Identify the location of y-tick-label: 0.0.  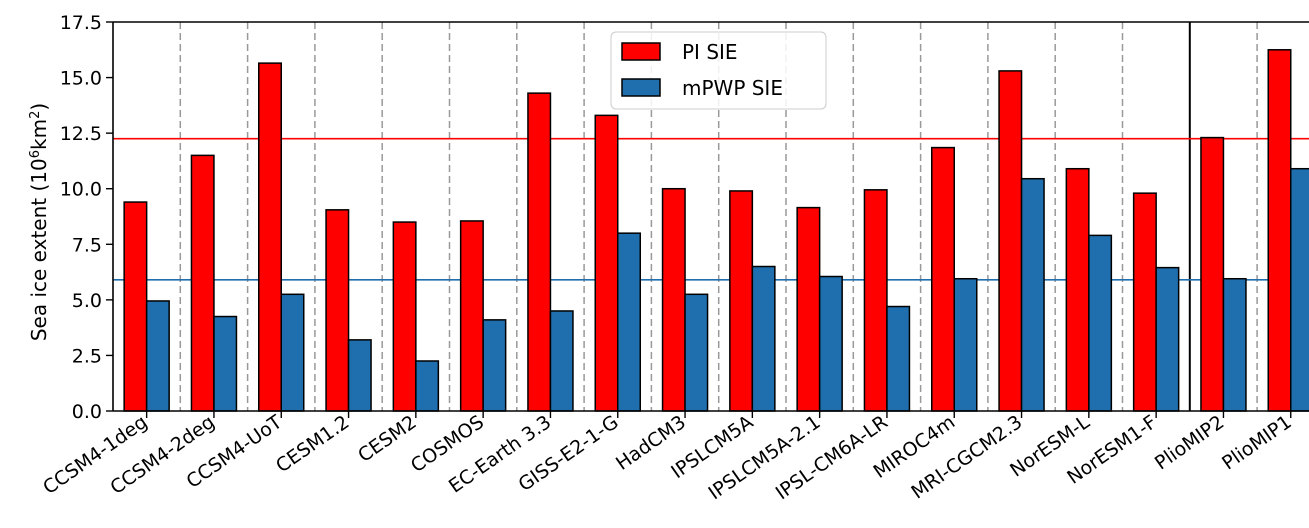
(87, 412).